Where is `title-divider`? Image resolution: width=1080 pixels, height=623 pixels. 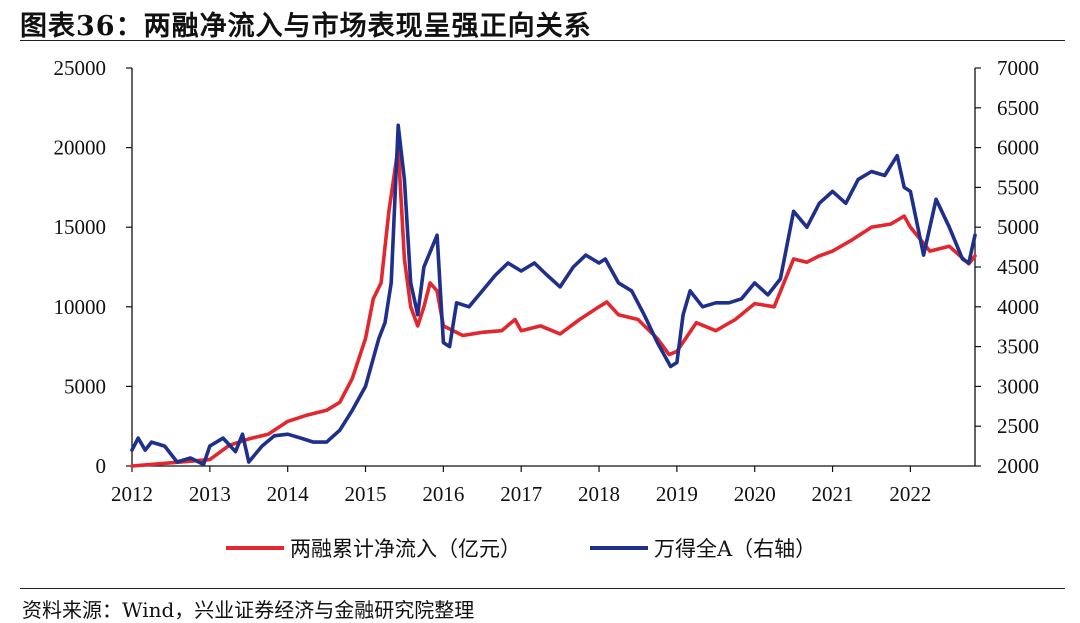 title-divider is located at coordinates (542, 40).